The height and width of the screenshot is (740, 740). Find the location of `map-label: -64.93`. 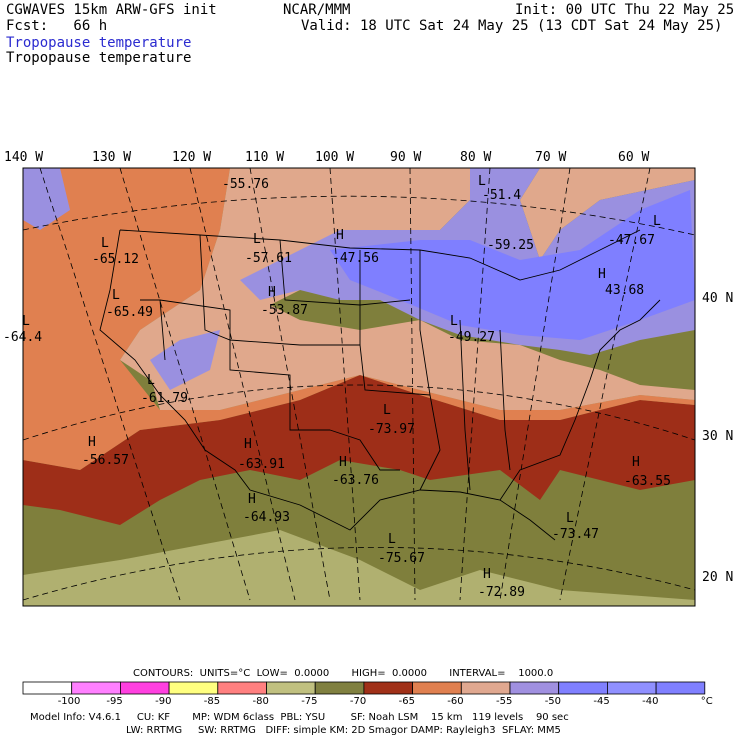

map-label: -64.93 is located at coordinates (266, 517).